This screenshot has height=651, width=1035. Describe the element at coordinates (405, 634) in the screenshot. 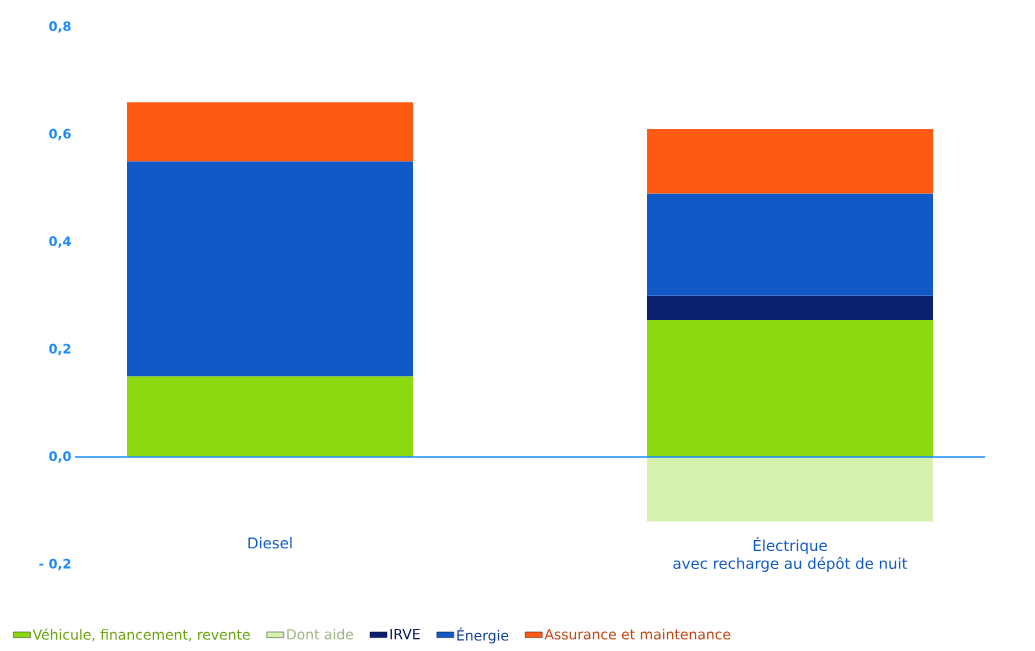

I see `legend-label: IRVE` at that location.